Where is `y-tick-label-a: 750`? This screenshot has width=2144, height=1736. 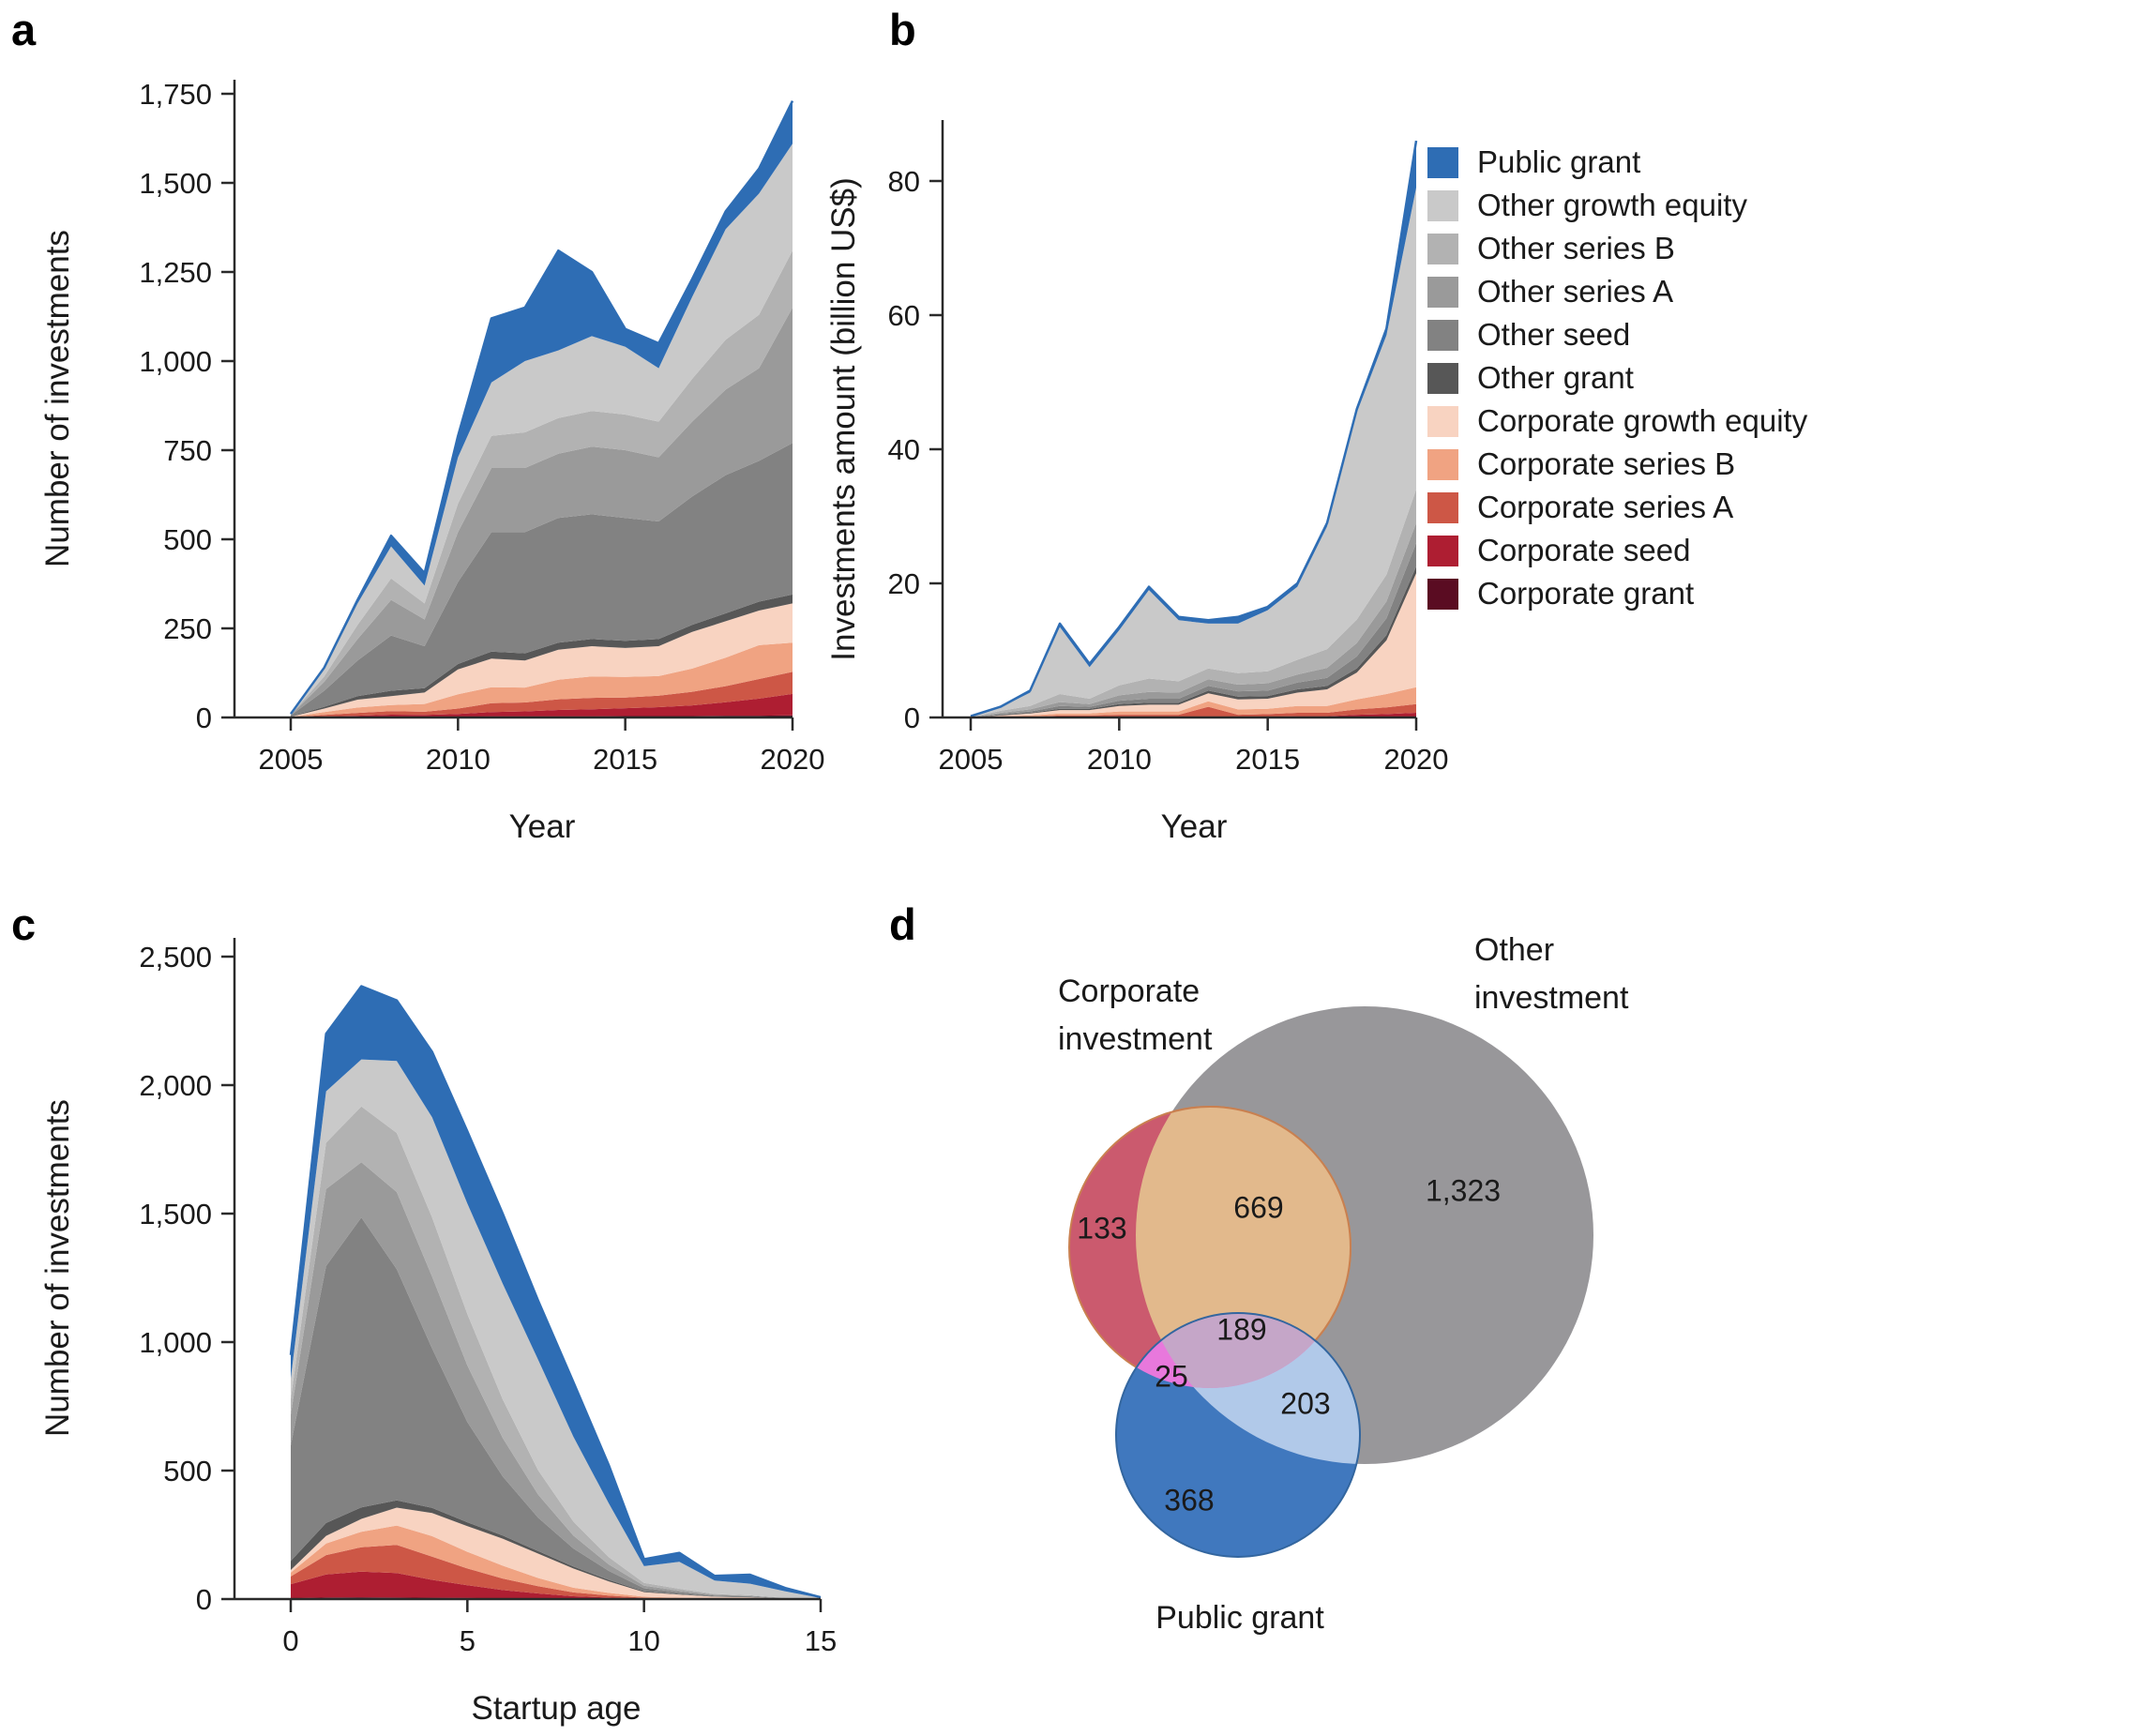 y-tick-label-a: 750 is located at coordinates (188, 450).